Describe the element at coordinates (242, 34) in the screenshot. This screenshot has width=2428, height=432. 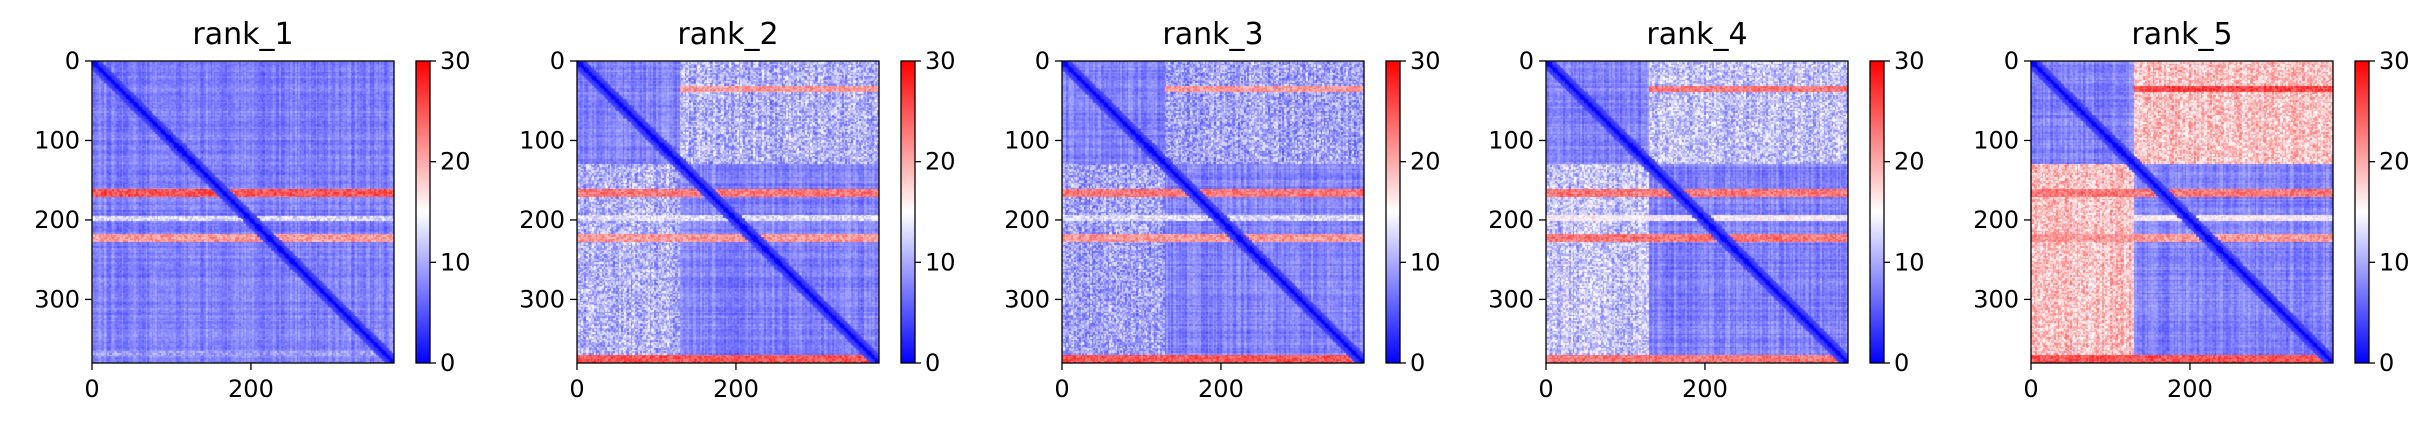
I see `panel-title: rank_1` at that location.